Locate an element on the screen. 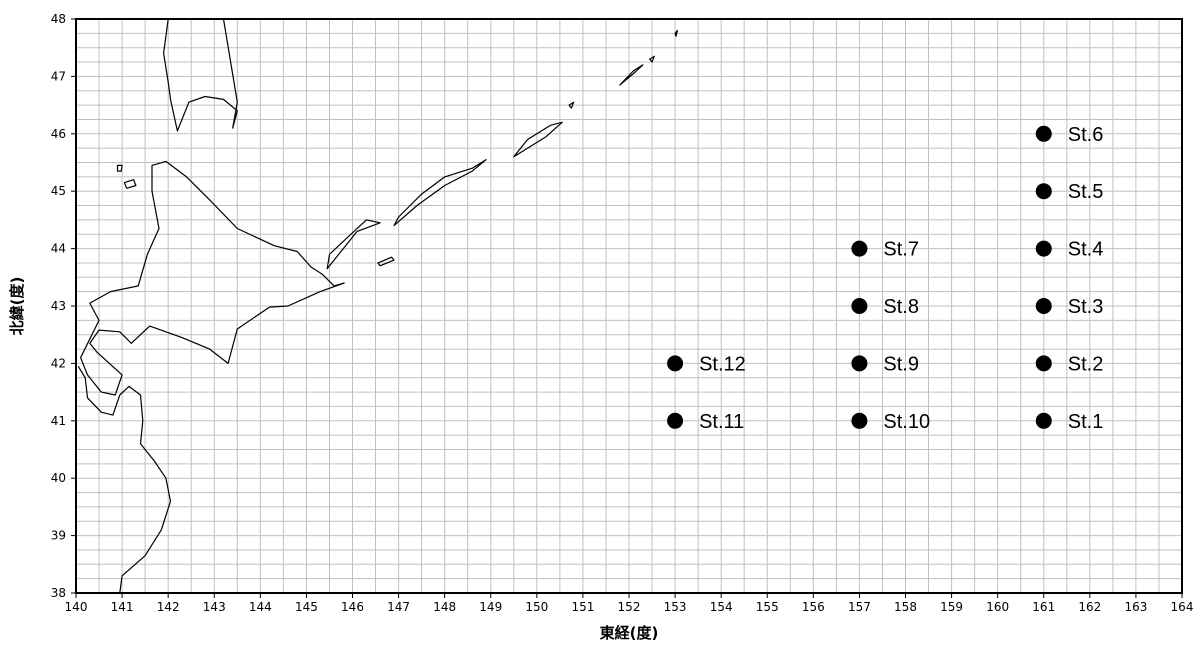 The image size is (1198, 646). x-tick-label: 157 is located at coordinates (859, 607).